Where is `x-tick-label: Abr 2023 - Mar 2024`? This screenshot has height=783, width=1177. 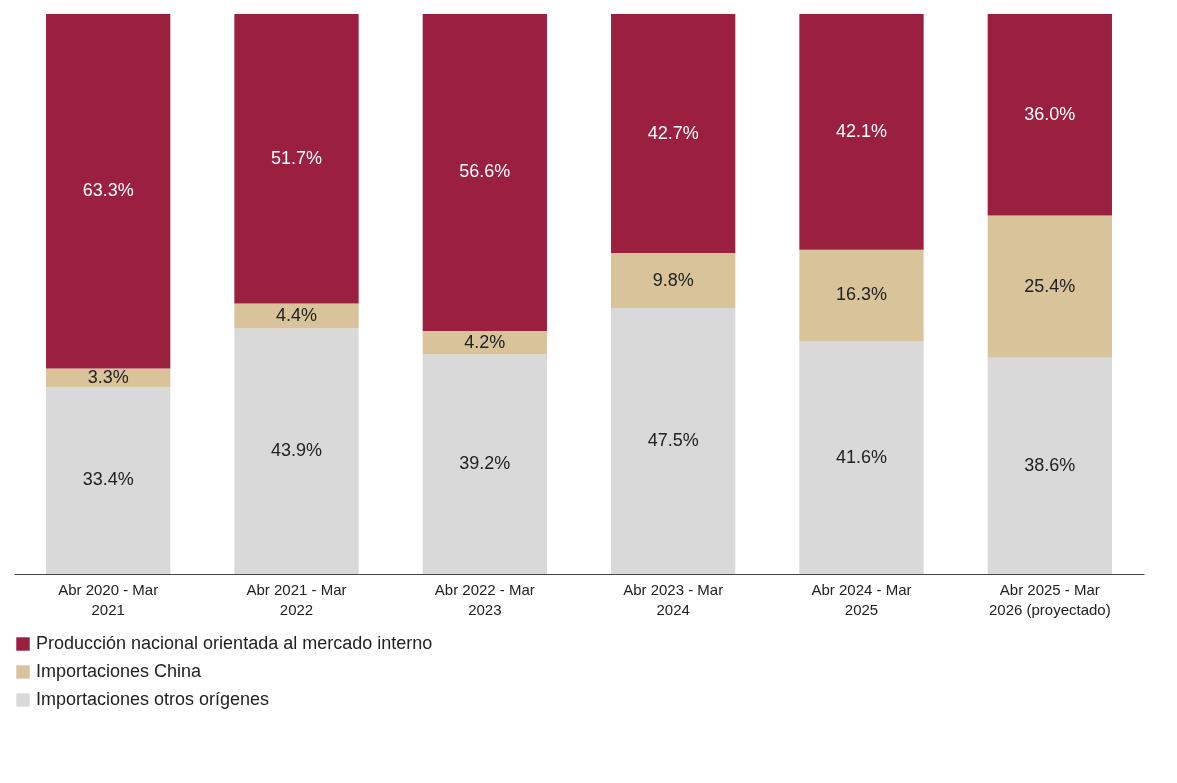 x-tick-label: Abr 2023 - Mar 2024 is located at coordinates (673, 599).